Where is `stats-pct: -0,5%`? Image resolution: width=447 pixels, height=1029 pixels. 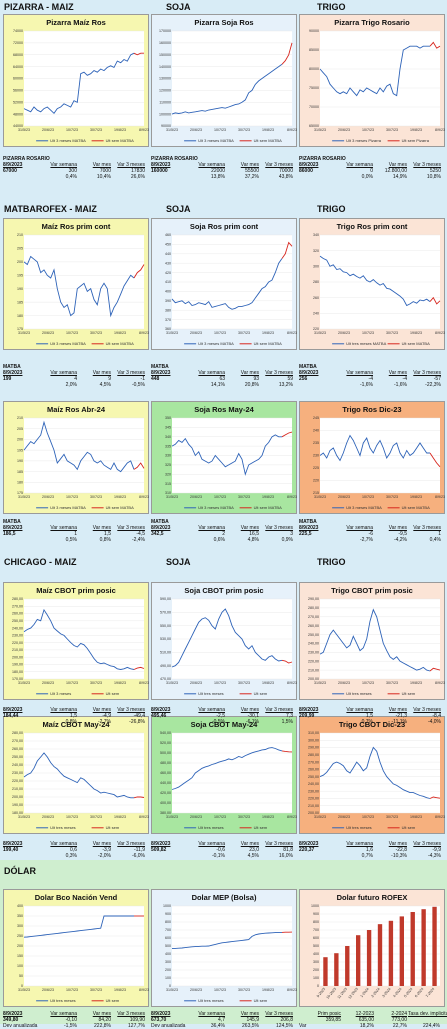
stats-pct: -0,5% is located at coordinates (209, 722).